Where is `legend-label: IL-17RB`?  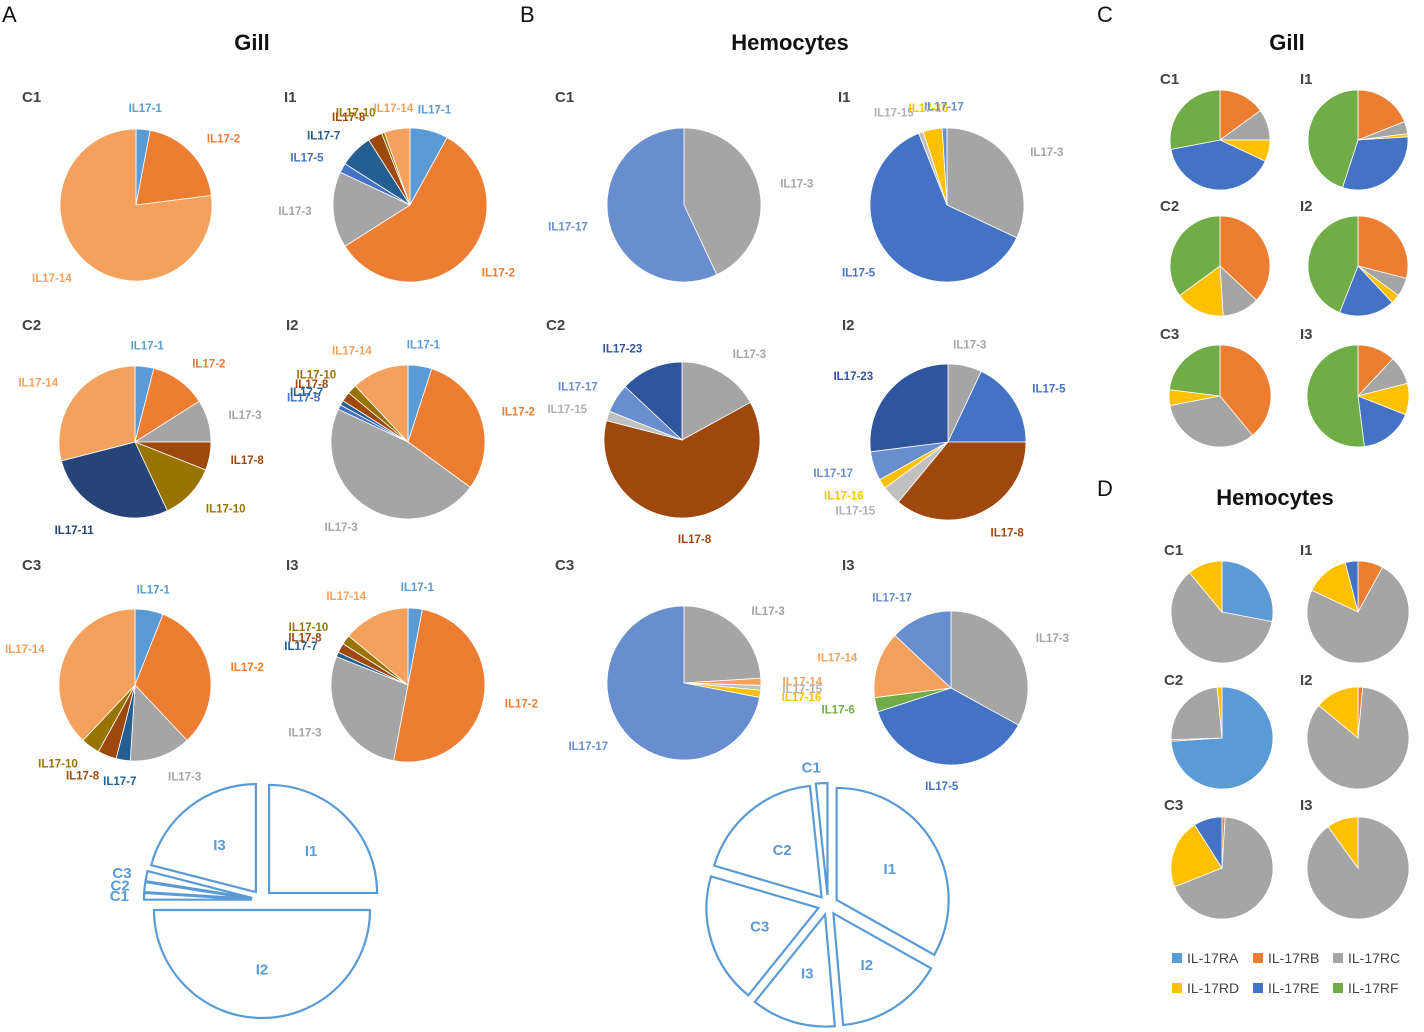
legend-label: IL-17RB is located at coordinates (1293, 958).